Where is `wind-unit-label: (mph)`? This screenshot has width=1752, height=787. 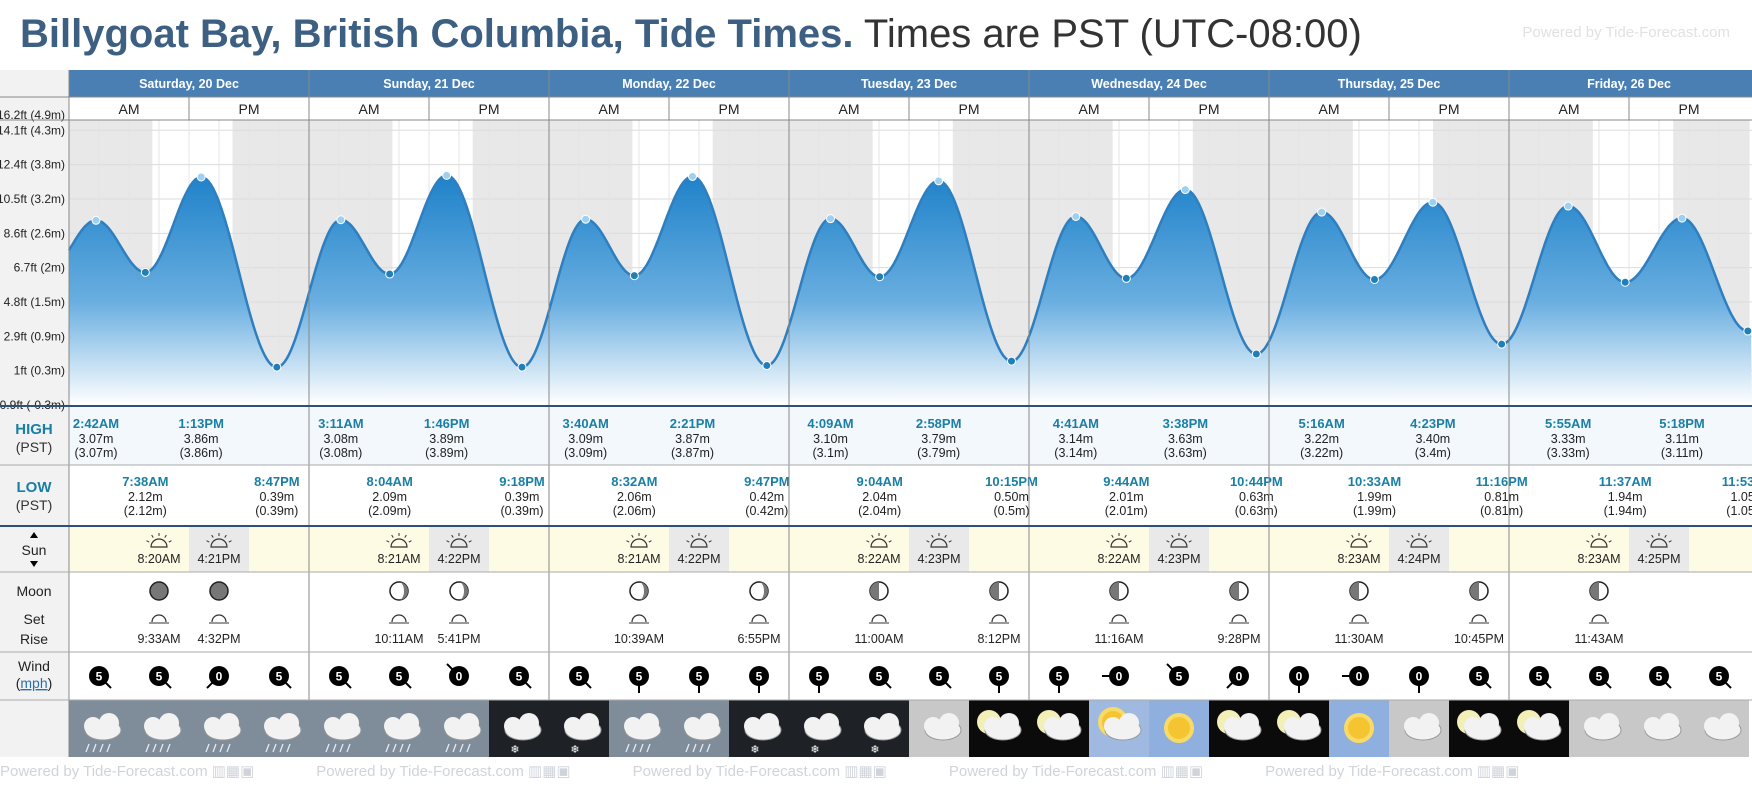 wind-unit-label: (mph) is located at coordinates (34, 683).